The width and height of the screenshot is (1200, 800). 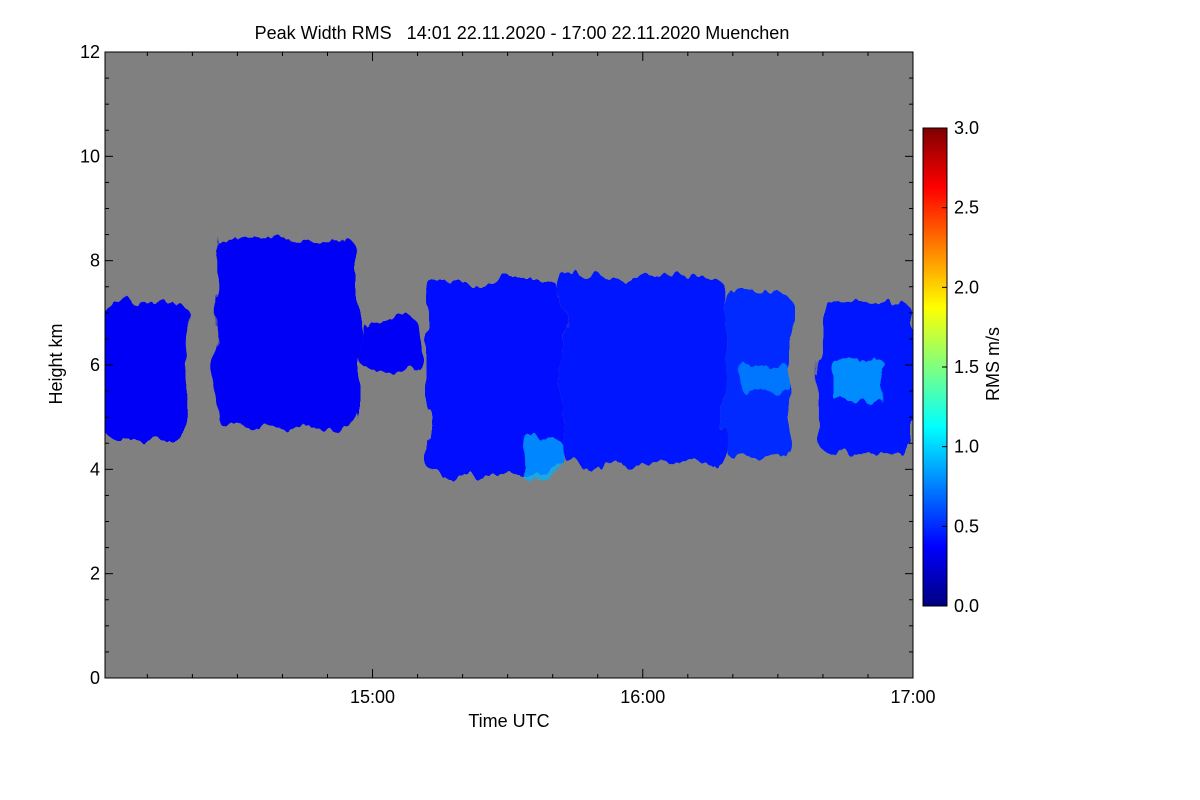 I want to click on x-axis-title: Time UTC, so click(x=508, y=721).